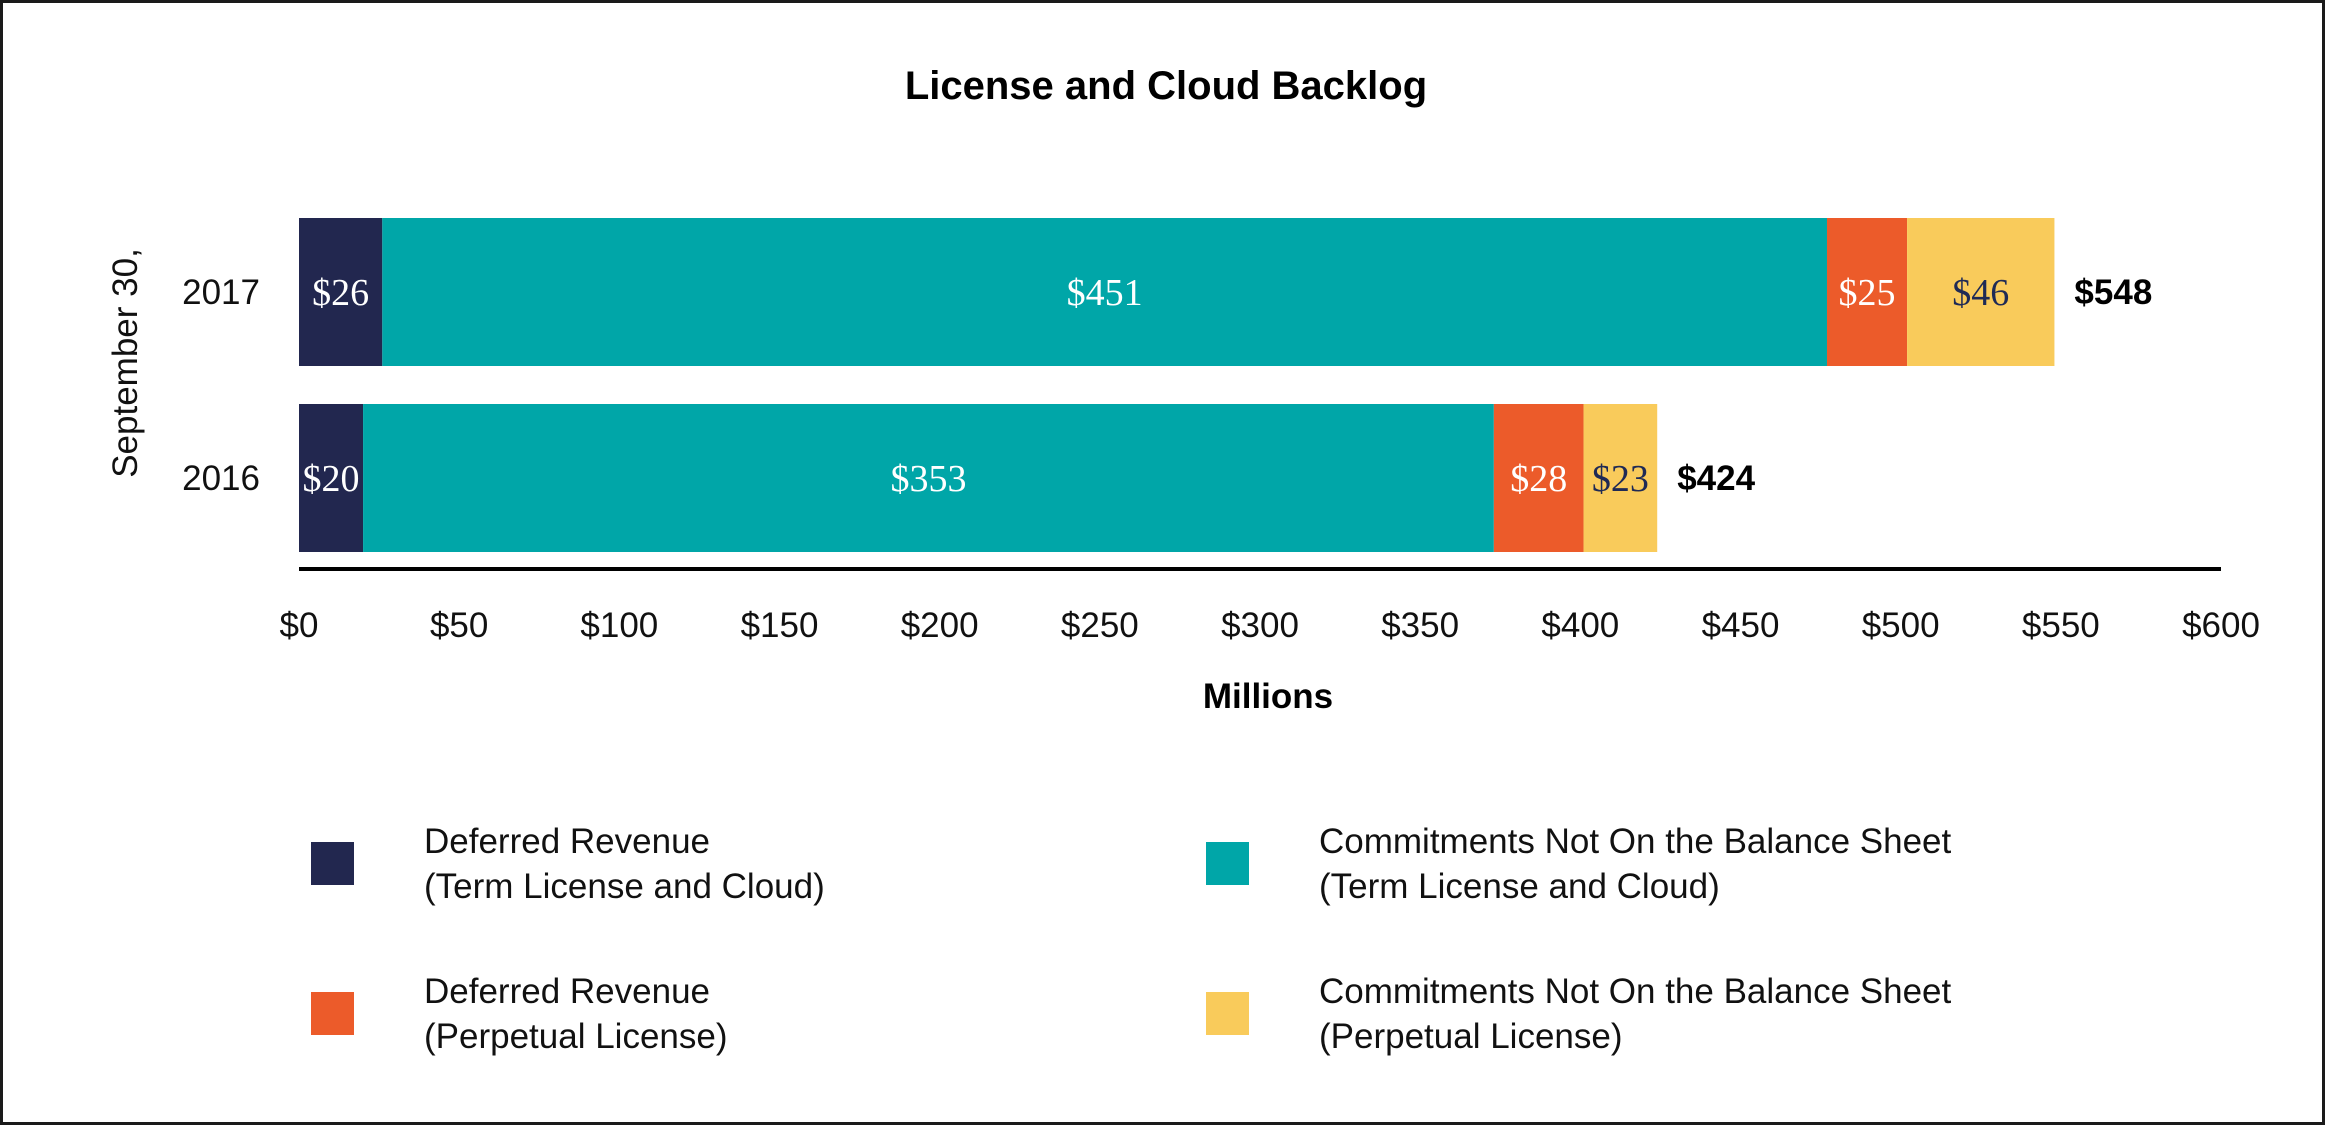  Describe the element at coordinates (2061, 625) in the screenshot. I see `x-tick-label: $550` at that location.